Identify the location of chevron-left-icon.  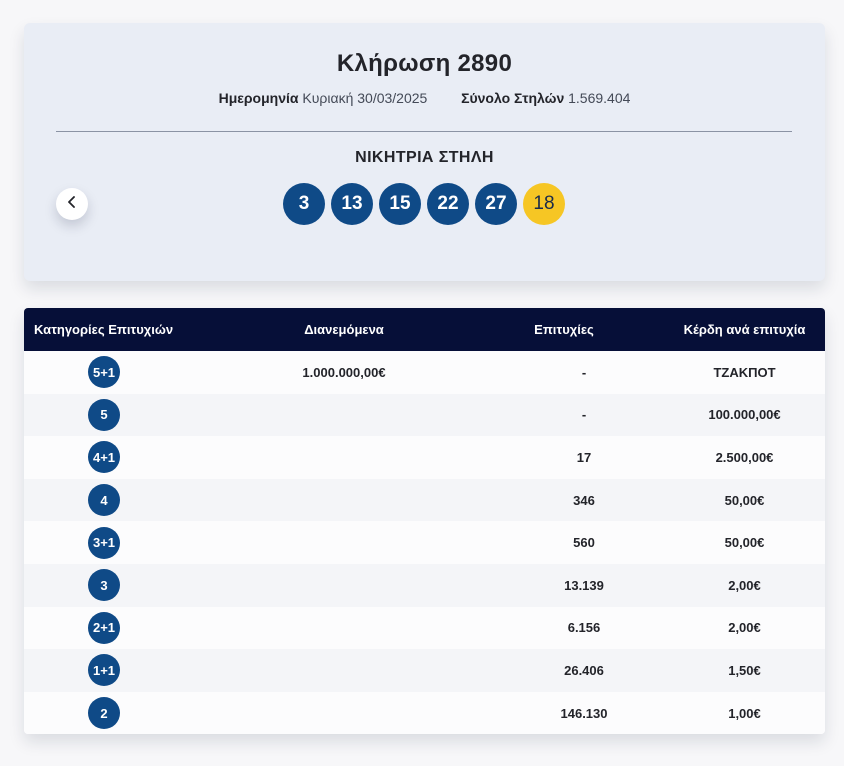
(72, 204).